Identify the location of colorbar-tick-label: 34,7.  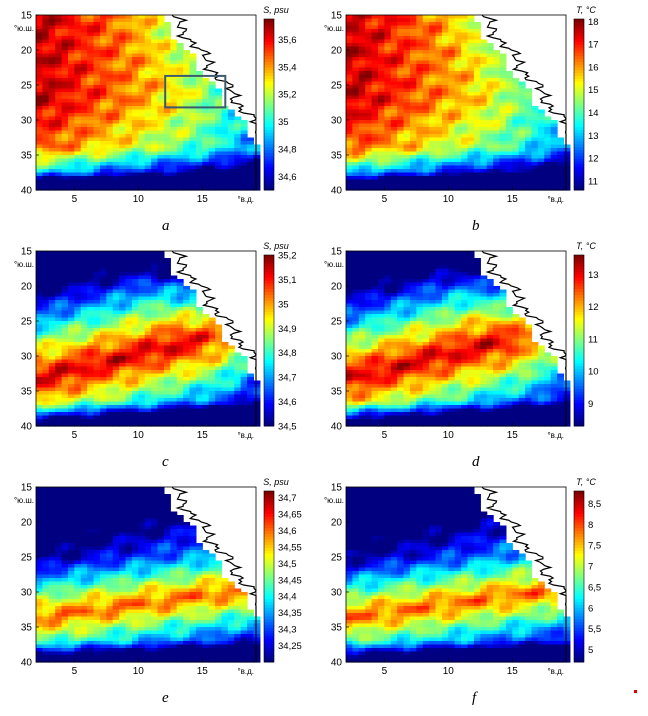
(287, 378).